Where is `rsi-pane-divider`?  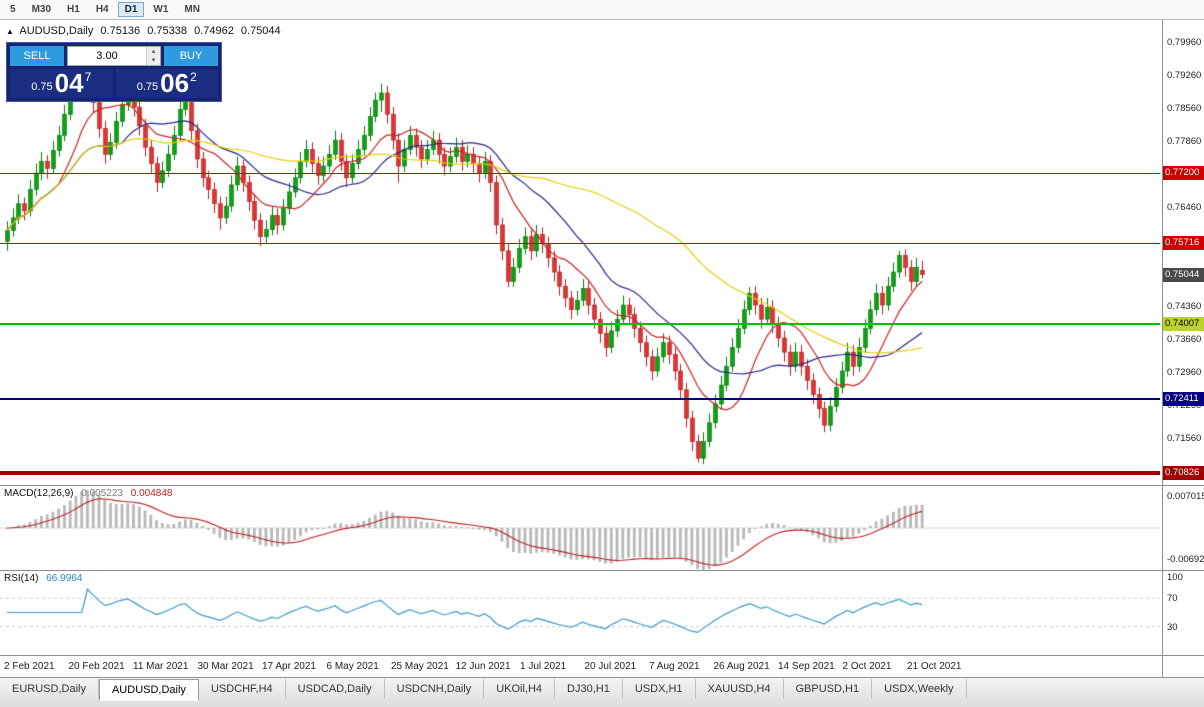
rsi-pane-divider is located at coordinates (602, 570).